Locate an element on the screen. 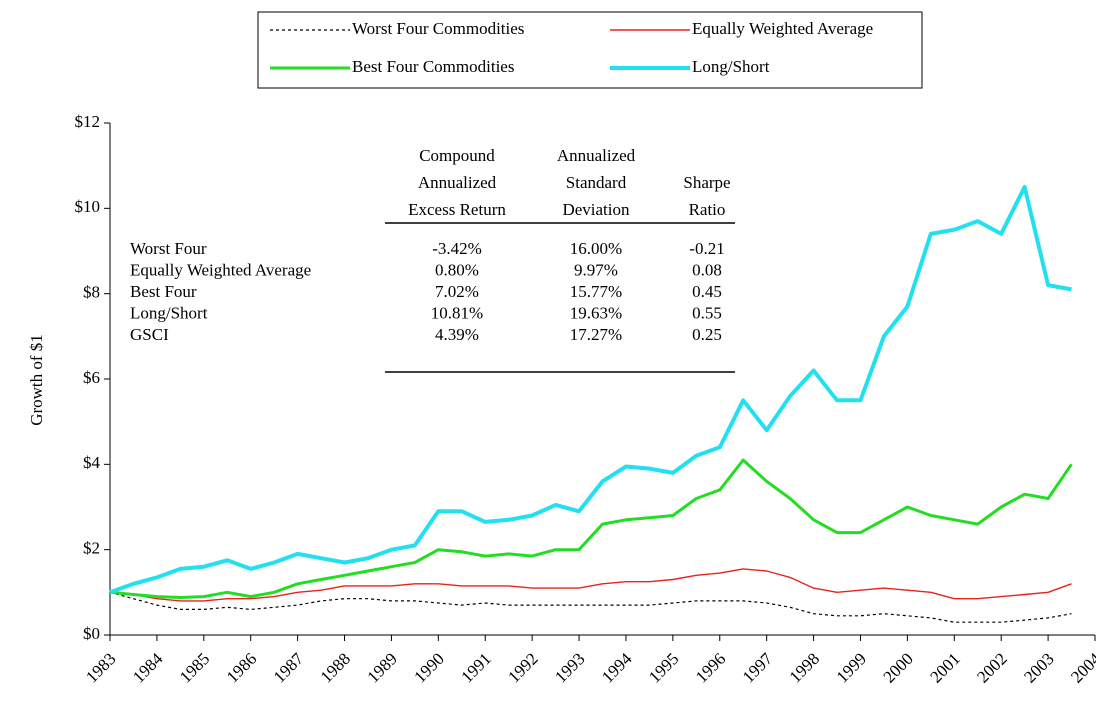 This screenshot has height=708, width=1096. x-tick-label: 1994 is located at coordinates (617, 668).